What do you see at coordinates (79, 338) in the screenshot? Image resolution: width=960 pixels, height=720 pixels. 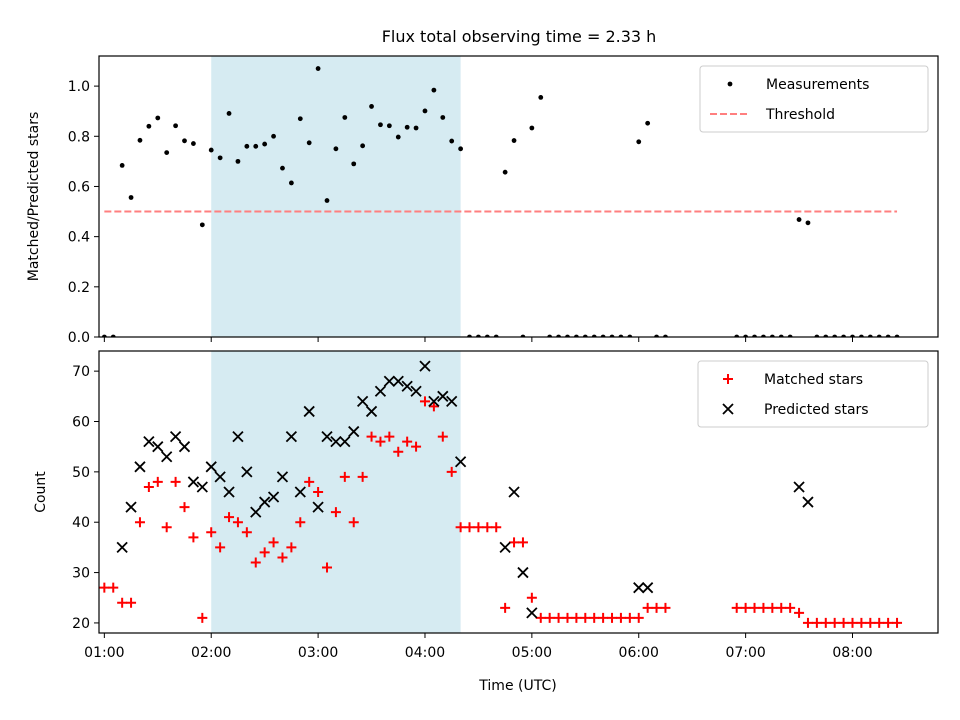 I see `y-tick-label: 0.0` at bounding box center [79, 338].